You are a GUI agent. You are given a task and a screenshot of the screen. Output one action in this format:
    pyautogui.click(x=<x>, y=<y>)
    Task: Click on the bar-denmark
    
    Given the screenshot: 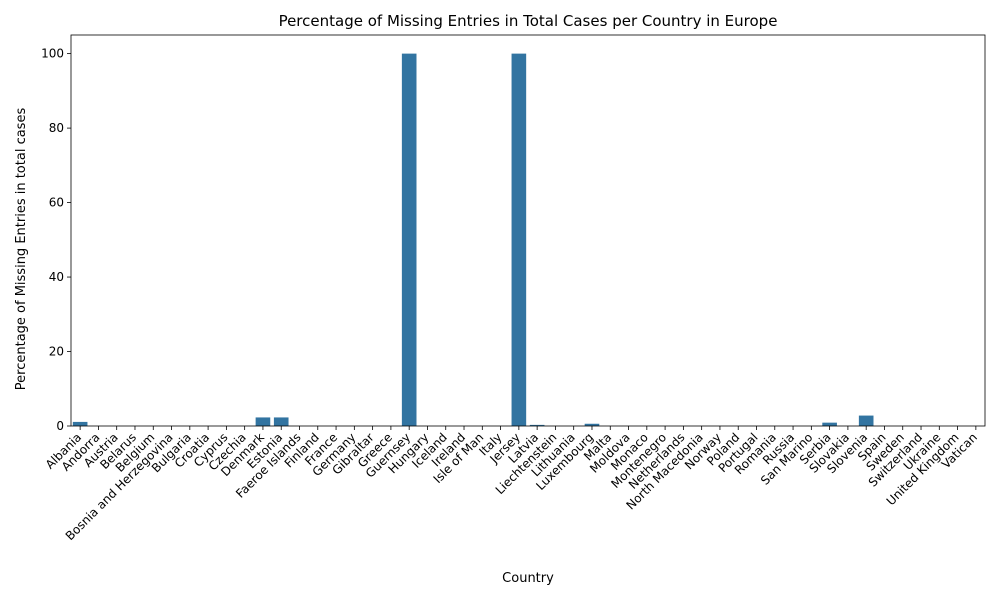 What is the action you would take?
    pyautogui.click(x=263, y=421)
    